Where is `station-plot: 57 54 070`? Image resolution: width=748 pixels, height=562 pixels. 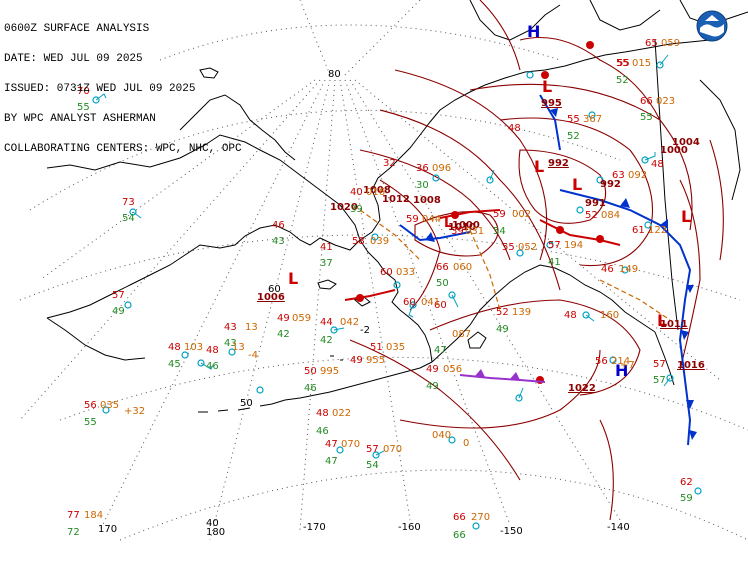 station-plot: 57 54 070 is located at coordinates (384, 457).